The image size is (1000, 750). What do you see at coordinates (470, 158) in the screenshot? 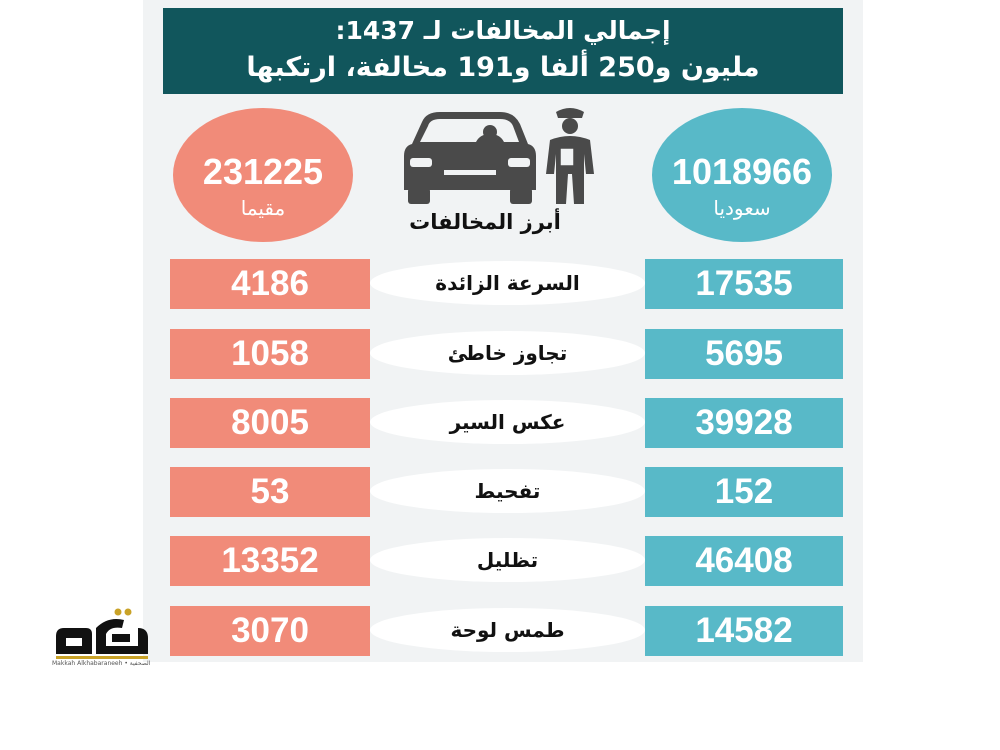
I see `car-icon` at bounding box center [470, 158].